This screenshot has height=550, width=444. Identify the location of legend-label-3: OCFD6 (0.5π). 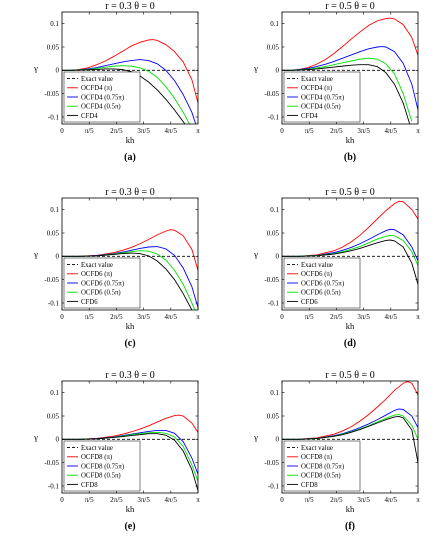
(101, 293).